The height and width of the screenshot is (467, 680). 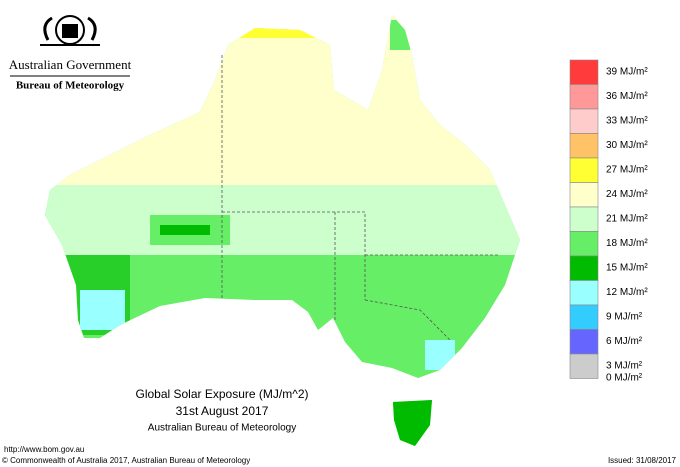 I want to click on legend-label: 6 MJ/m², so click(x=624, y=341).